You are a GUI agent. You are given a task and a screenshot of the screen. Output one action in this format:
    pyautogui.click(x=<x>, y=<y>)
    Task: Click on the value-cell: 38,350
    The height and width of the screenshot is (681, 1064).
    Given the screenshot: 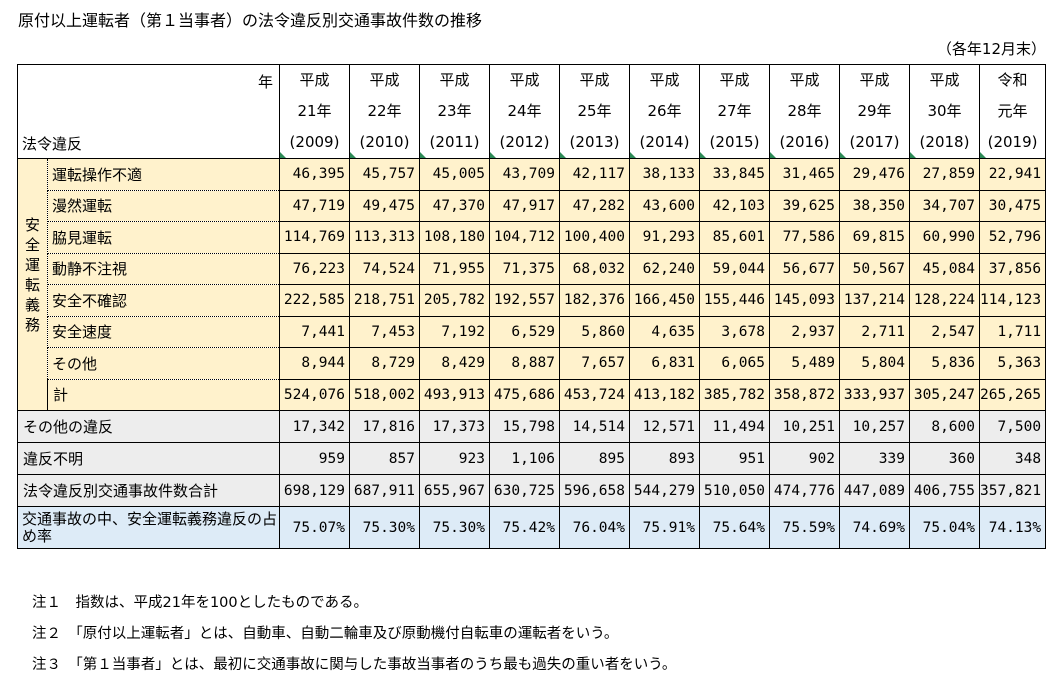 What is the action you would take?
    pyautogui.click(x=874, y=205)
    